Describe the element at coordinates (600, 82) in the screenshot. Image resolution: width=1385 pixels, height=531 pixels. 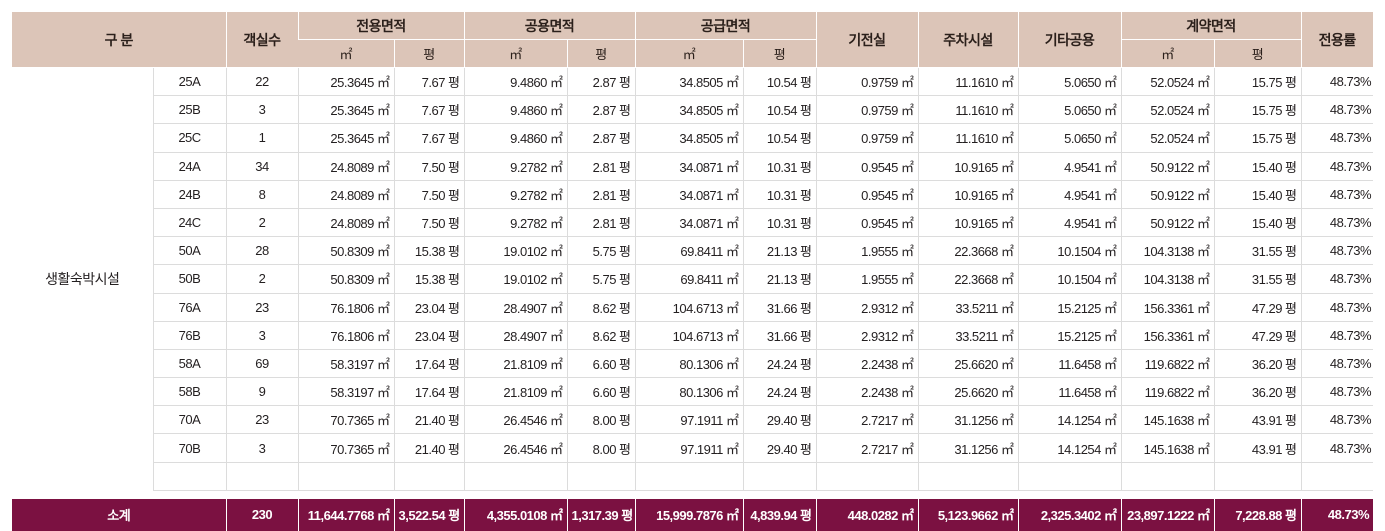
I see `common-pyeong: 2.87 평` at that location.